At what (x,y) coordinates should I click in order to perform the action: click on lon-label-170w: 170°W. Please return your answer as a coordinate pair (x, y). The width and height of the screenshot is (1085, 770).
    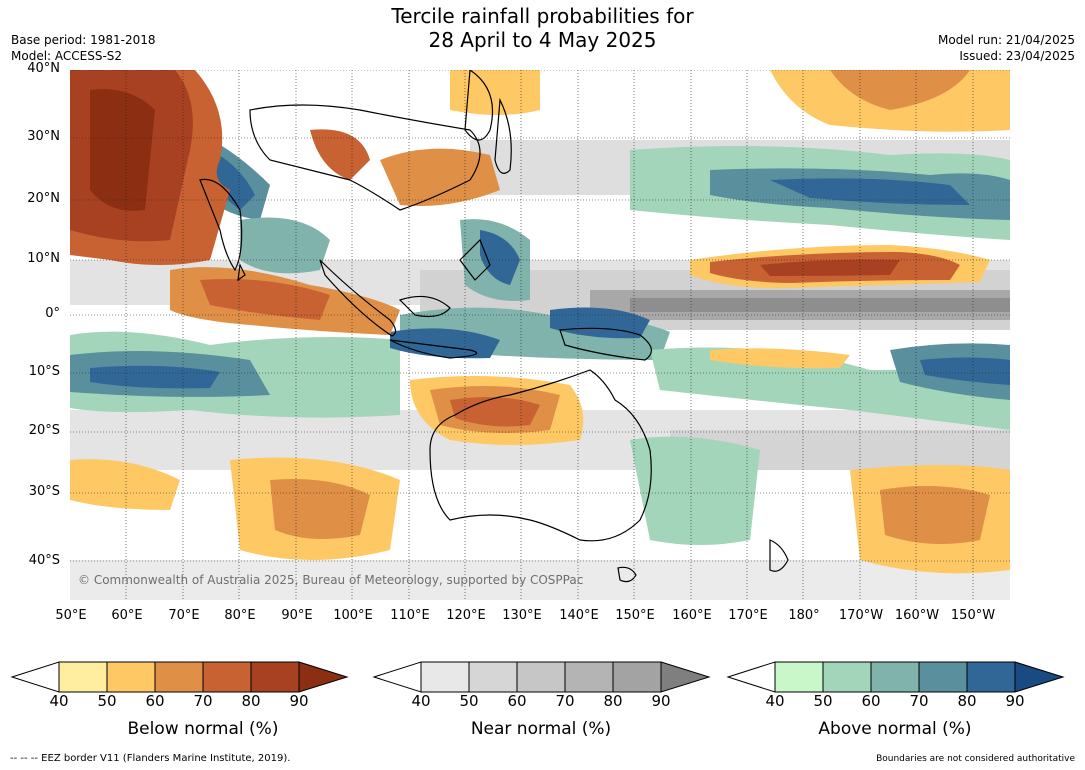
    Looking at the image, I should click on (861, 615).